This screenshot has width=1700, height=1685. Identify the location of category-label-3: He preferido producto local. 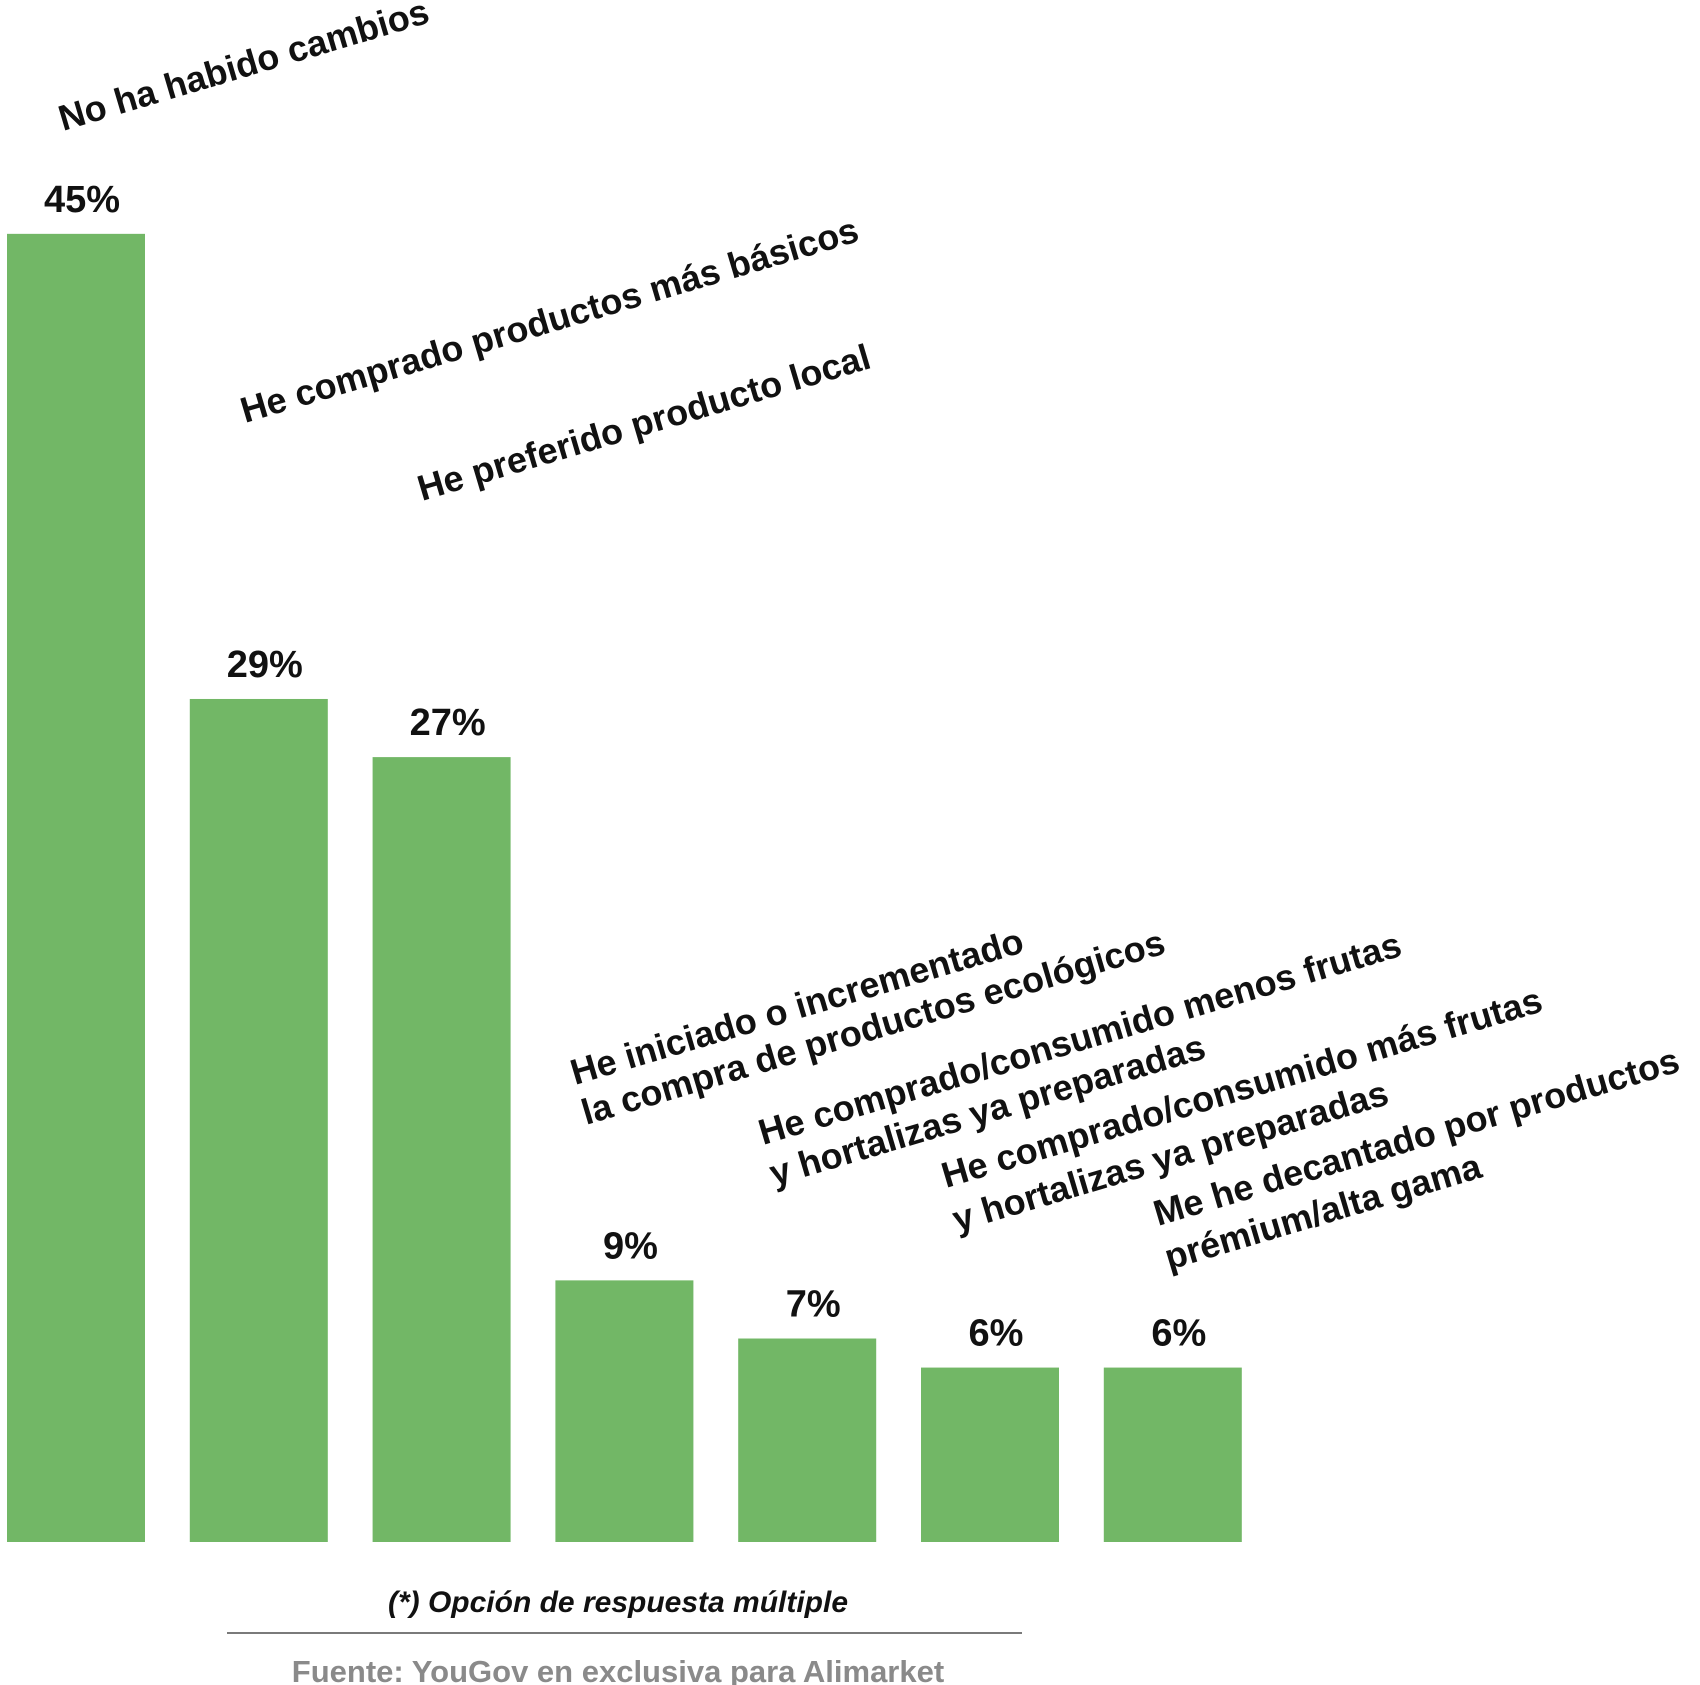
(644, 422).